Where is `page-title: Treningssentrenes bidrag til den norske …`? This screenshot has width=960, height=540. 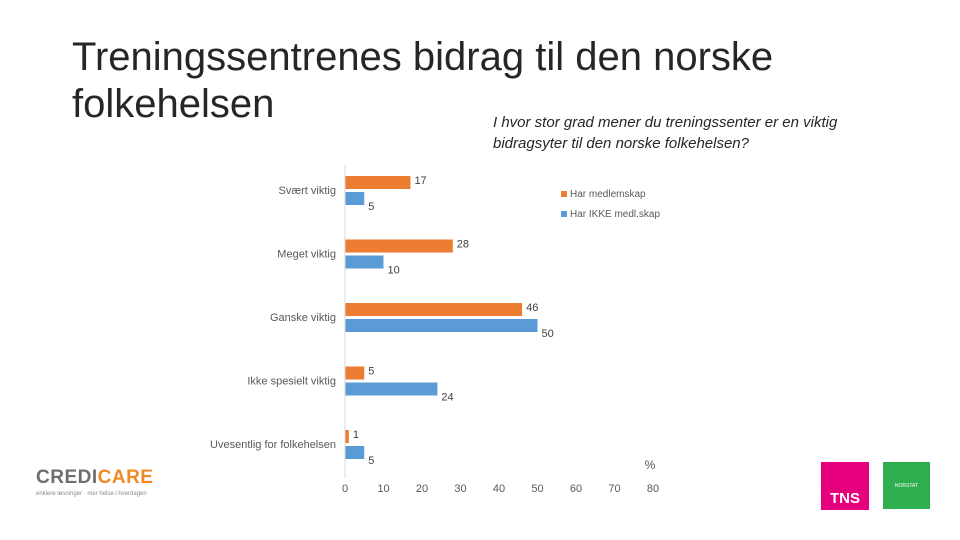 page-title: Treningssentrenes bidrag til den norske … is located at coordinates (423, 80).